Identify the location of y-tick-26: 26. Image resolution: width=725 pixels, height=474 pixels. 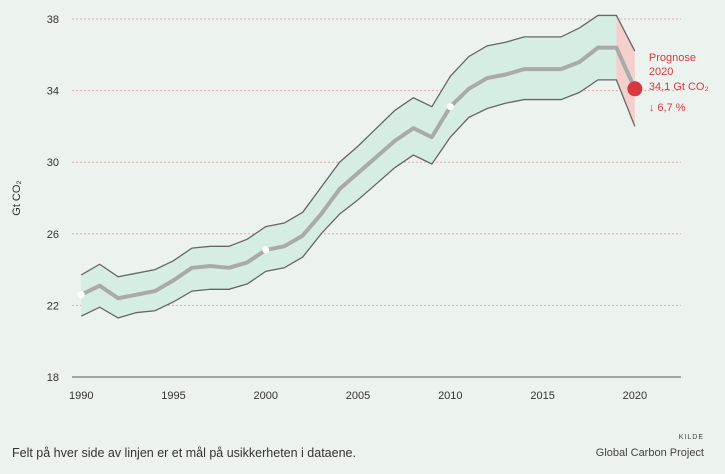
(53, 235).